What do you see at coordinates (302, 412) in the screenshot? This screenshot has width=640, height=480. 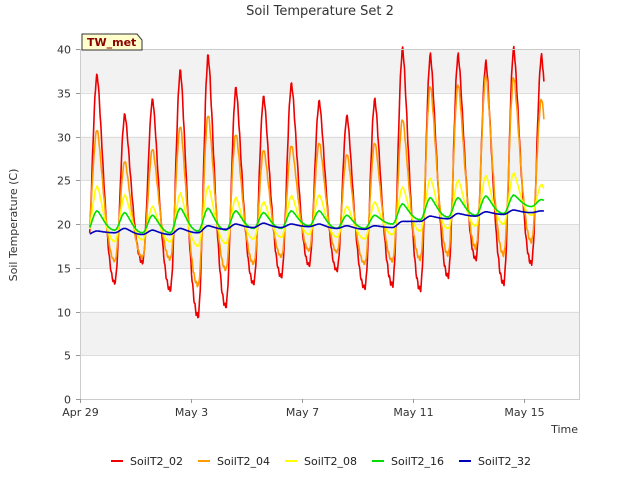 I see `x-tick-label: May 7` at bounding box center [302, 412].